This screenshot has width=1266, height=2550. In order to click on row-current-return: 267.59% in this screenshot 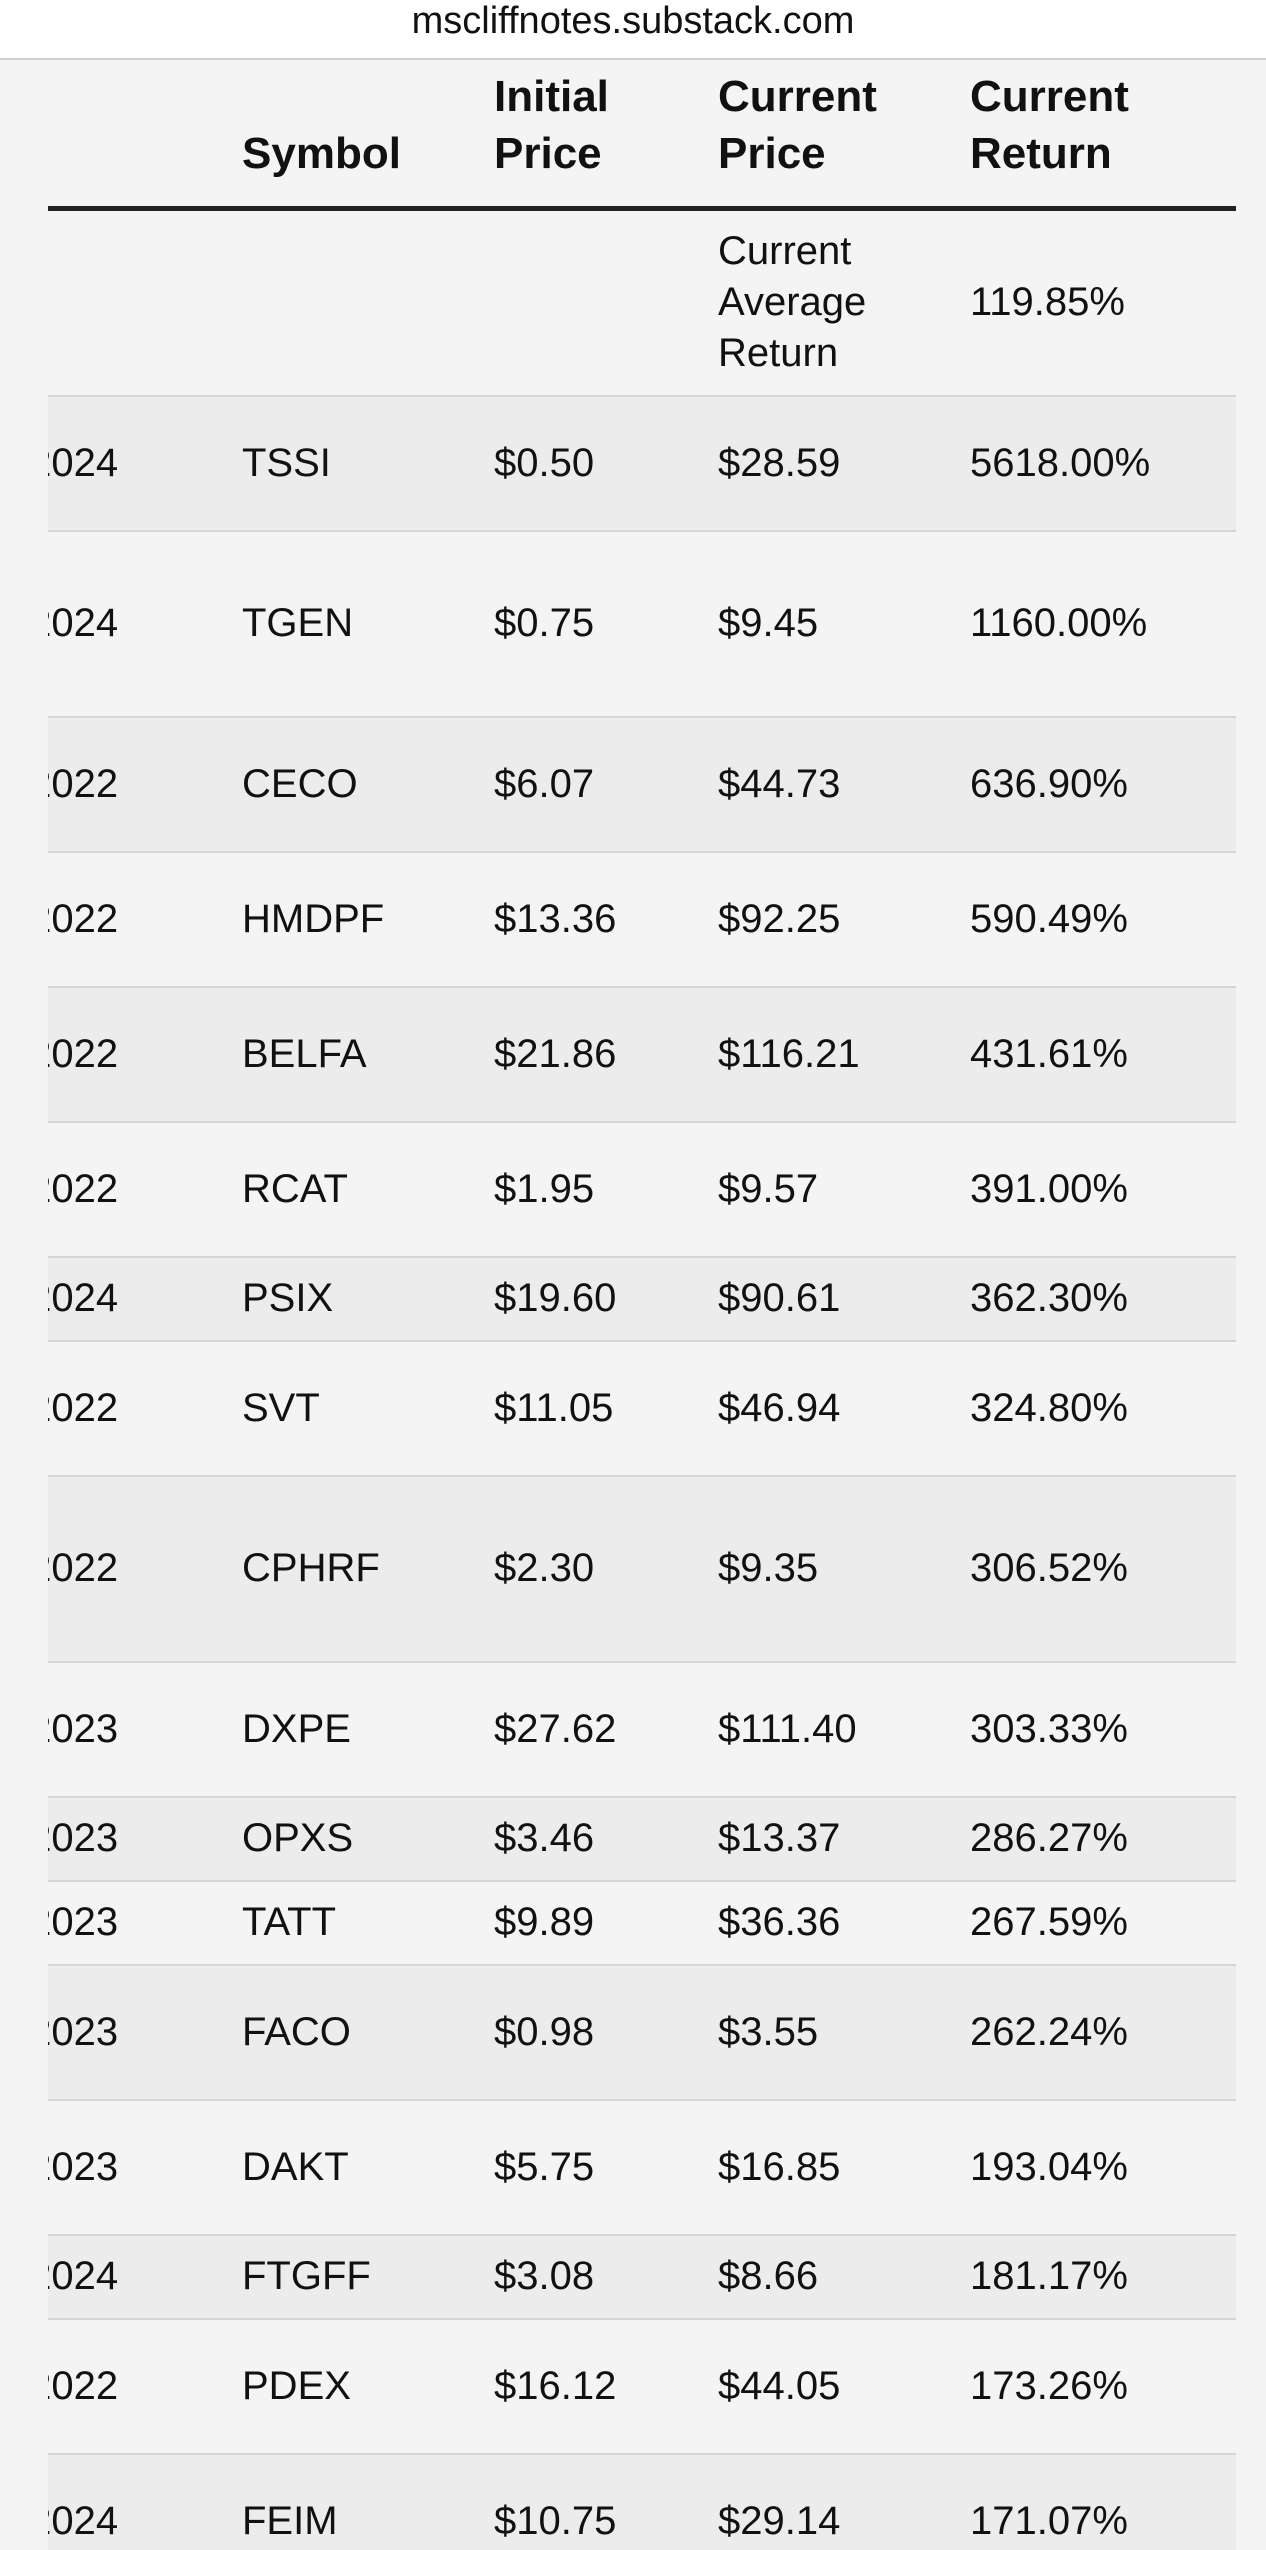, I will do `click(1103, 1923)`.